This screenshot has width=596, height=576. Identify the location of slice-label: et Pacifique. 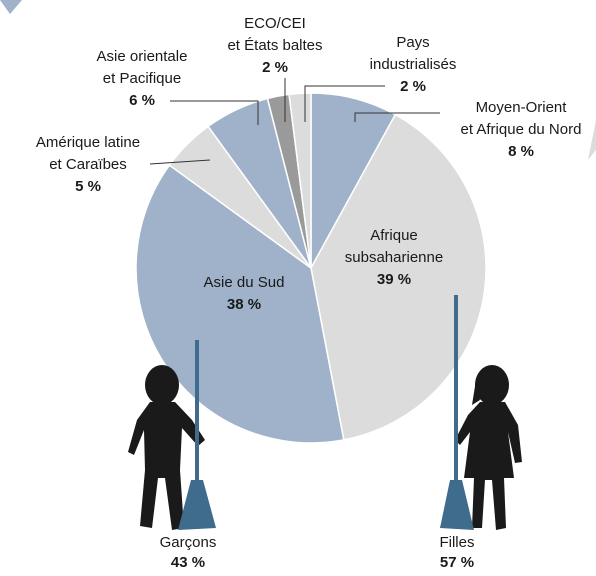
(142, 78).